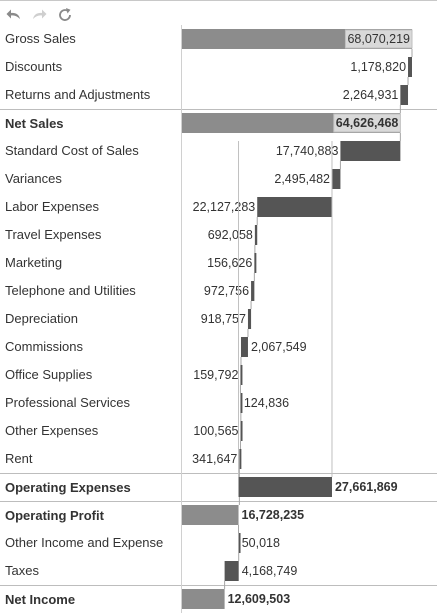  Describe the element at coordinates (218, 347) in the screenshot. I see `table-row: Commissions` at that location.